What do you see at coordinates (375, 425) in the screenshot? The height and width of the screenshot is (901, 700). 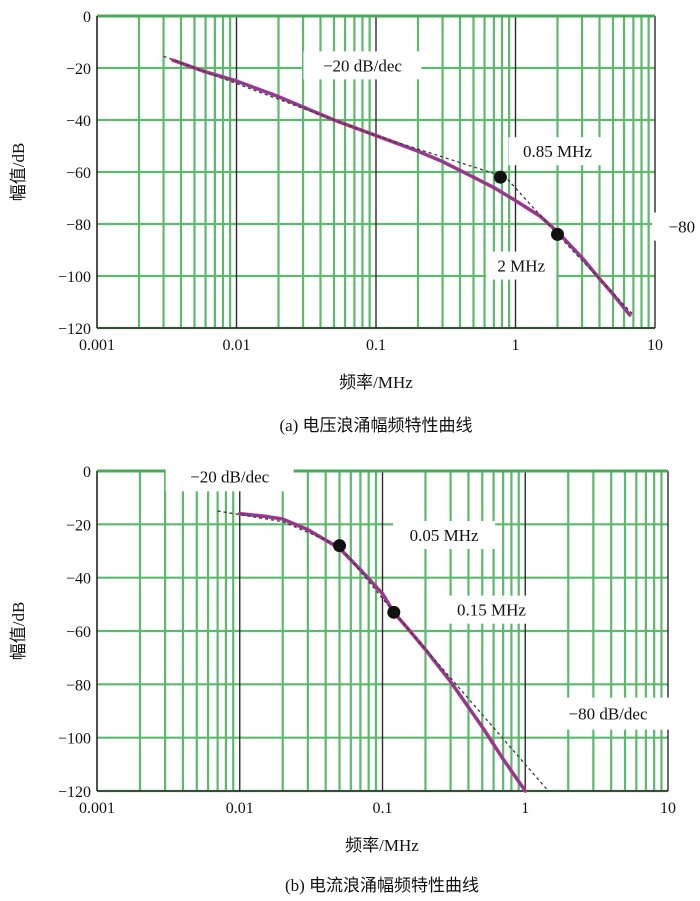 I see `chart-caption: (a) 电压浪涌幅频特性曲线` at bounding box center [375, 425].